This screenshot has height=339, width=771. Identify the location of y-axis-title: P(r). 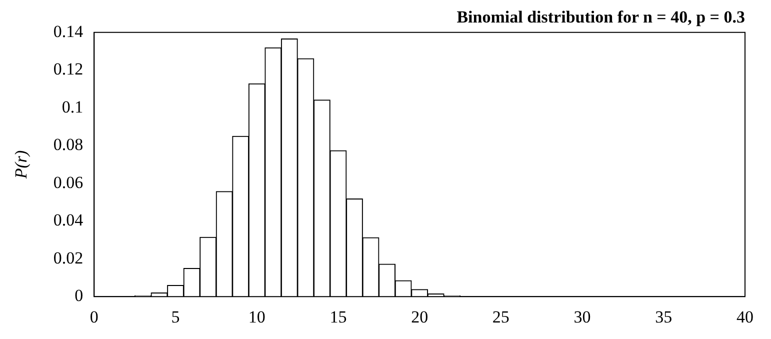
(21, 165).